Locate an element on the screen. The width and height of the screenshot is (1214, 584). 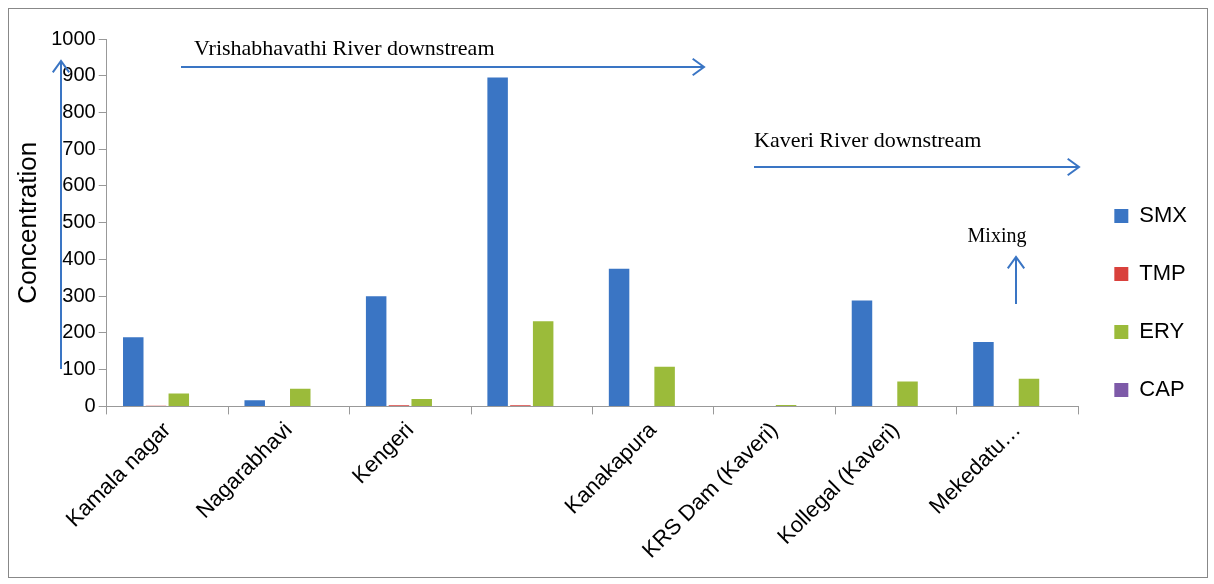
y-tick-label: 400 is located at coordinates (79, 257).